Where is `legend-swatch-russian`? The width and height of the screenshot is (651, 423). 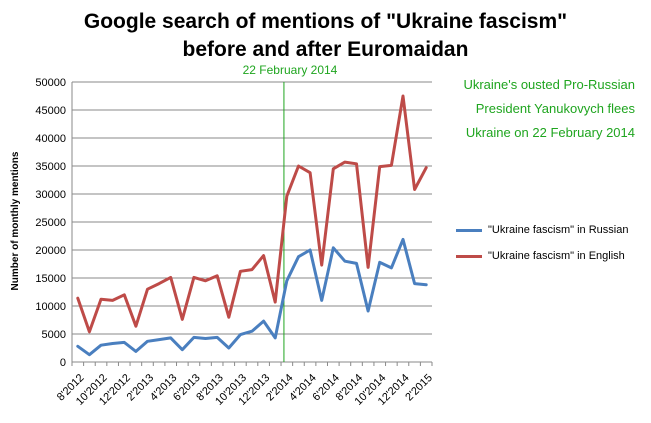
legend-swatch-russian is located at coordinates (469, 230).